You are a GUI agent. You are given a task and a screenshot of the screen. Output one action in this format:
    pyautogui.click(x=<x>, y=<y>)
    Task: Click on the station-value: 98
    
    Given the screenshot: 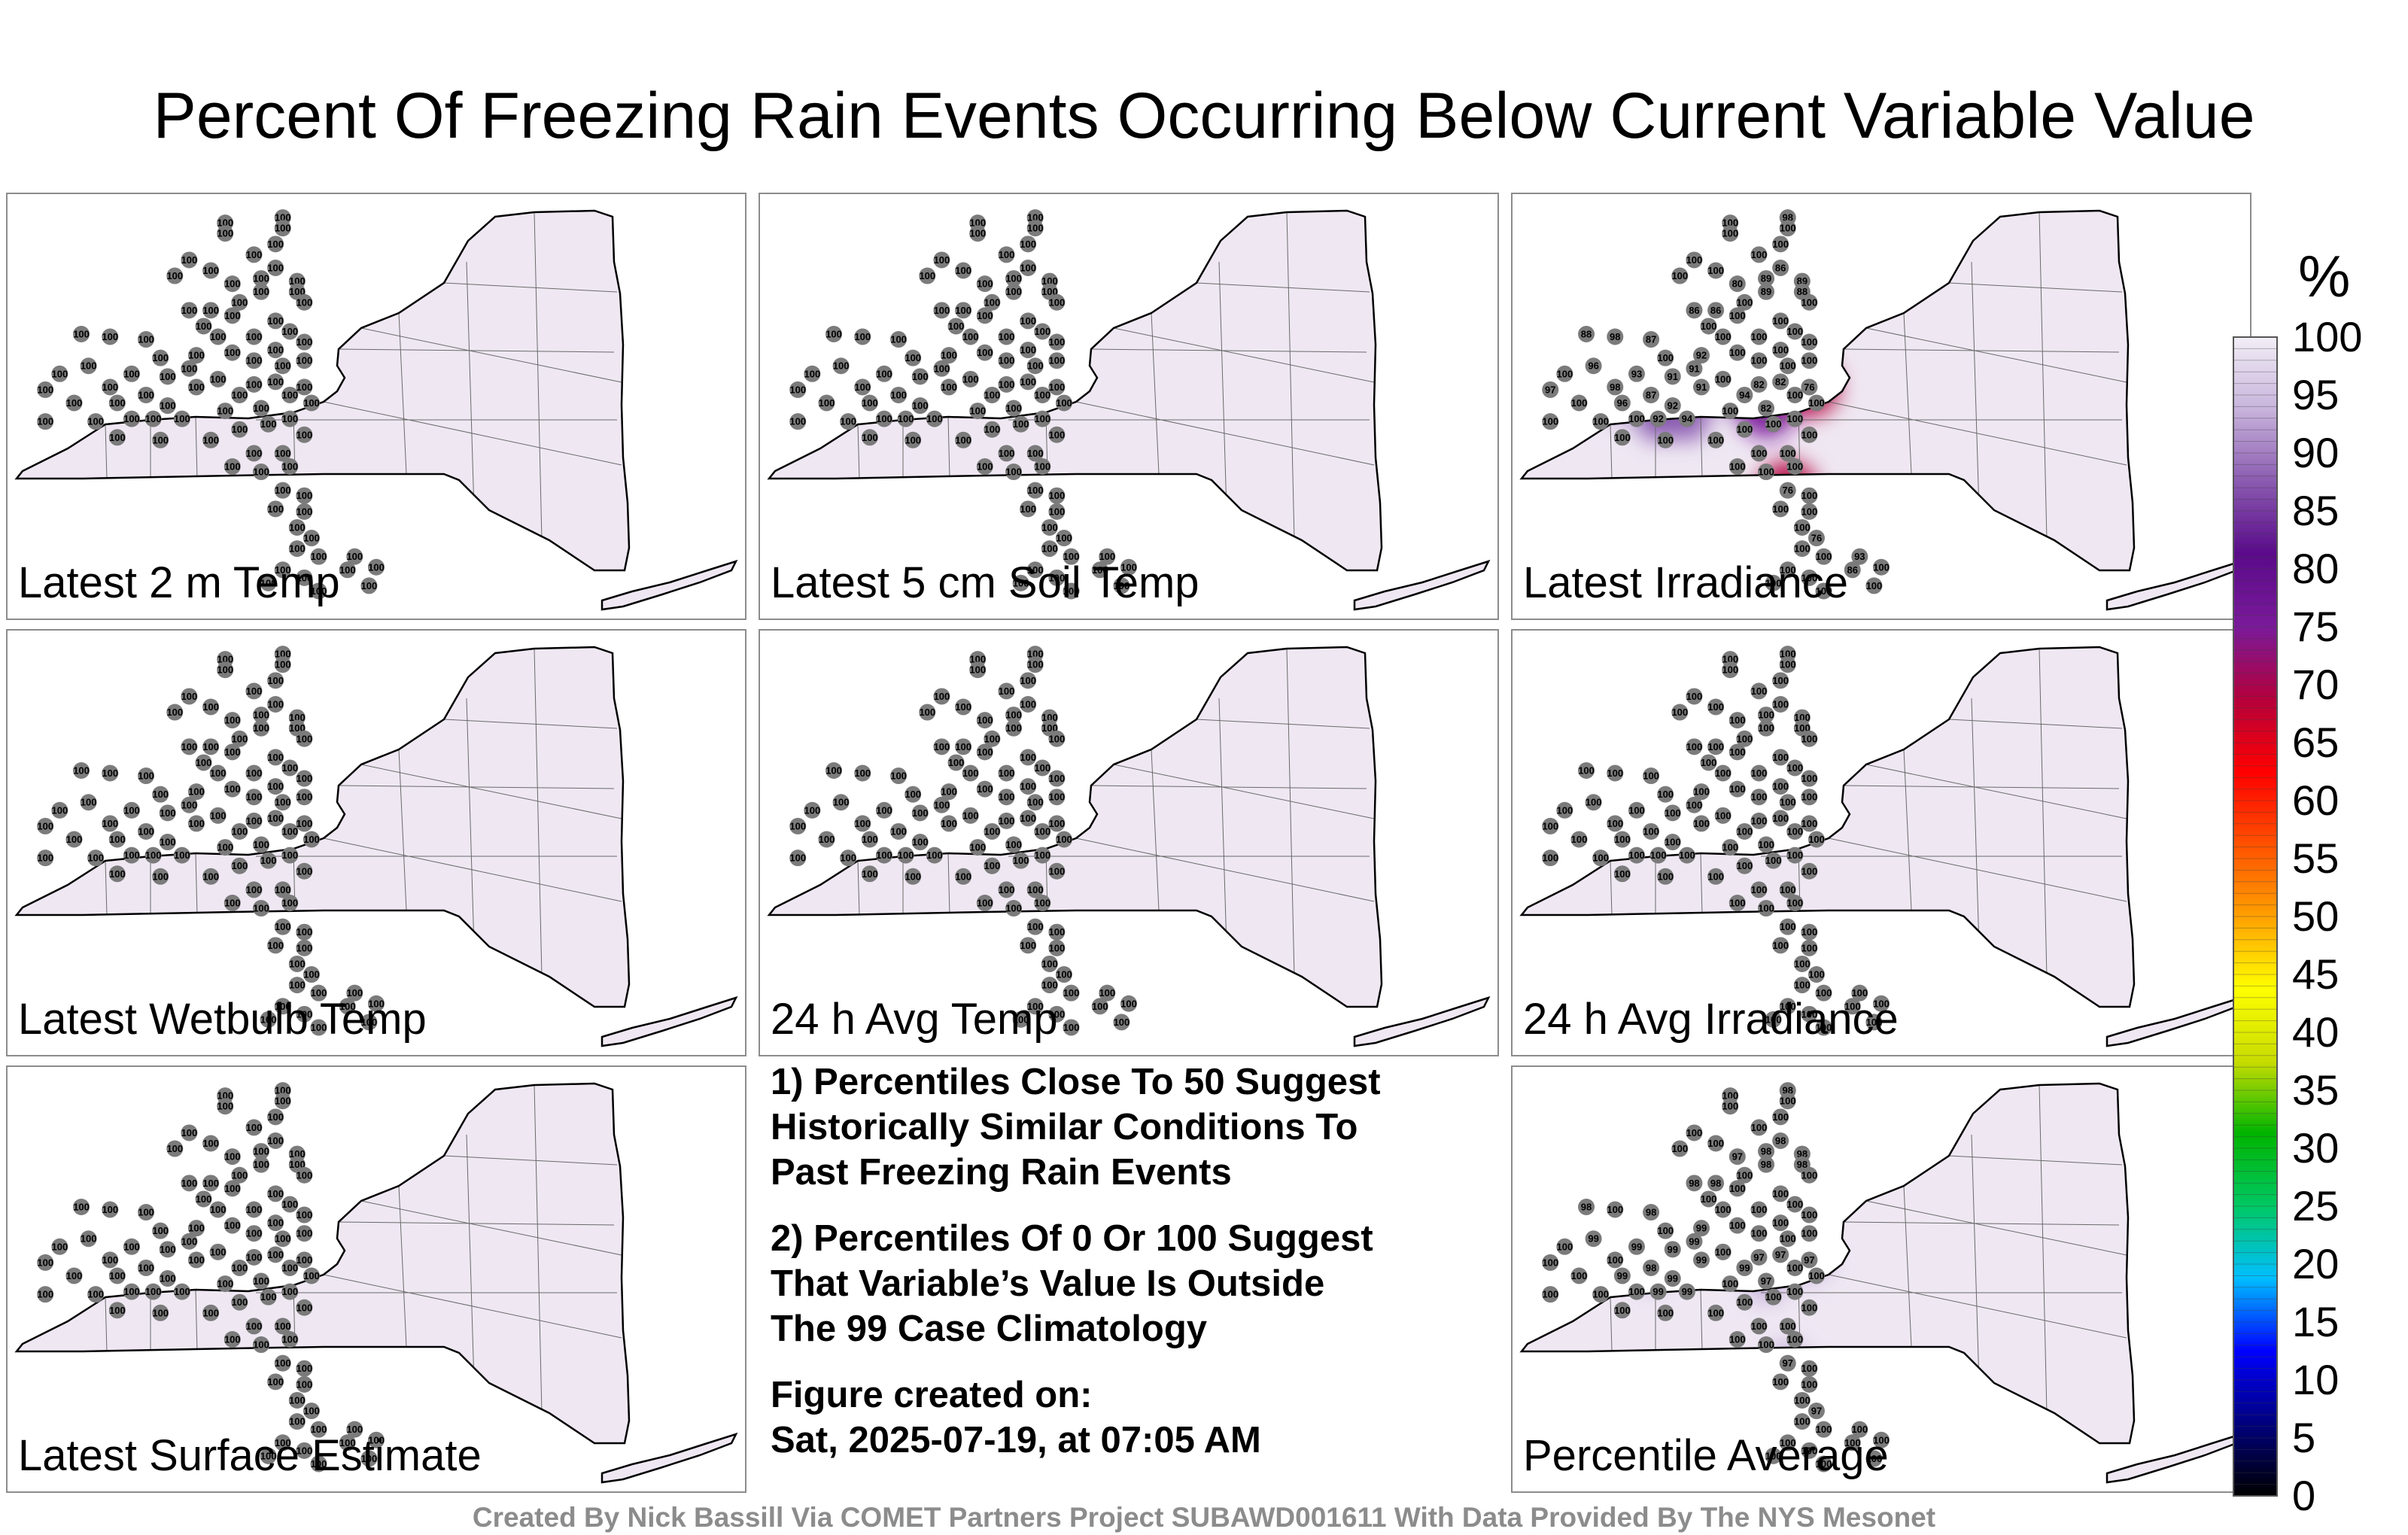 What is the action you would take?
    pyautogui.click(x=1651, y=1212)
    